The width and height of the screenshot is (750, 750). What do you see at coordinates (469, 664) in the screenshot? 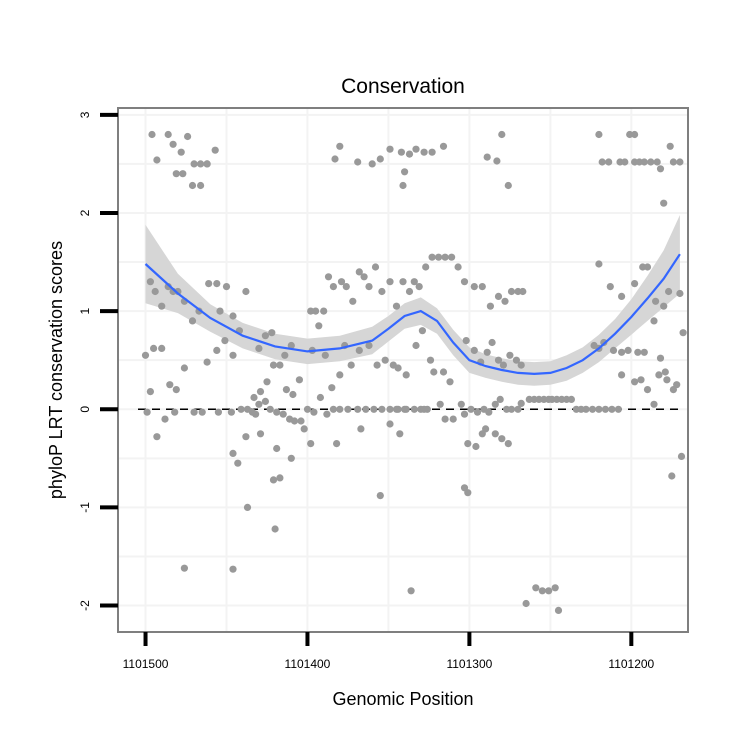
I see `x-tick-label: 1101300` at bounding box center [469, 664].